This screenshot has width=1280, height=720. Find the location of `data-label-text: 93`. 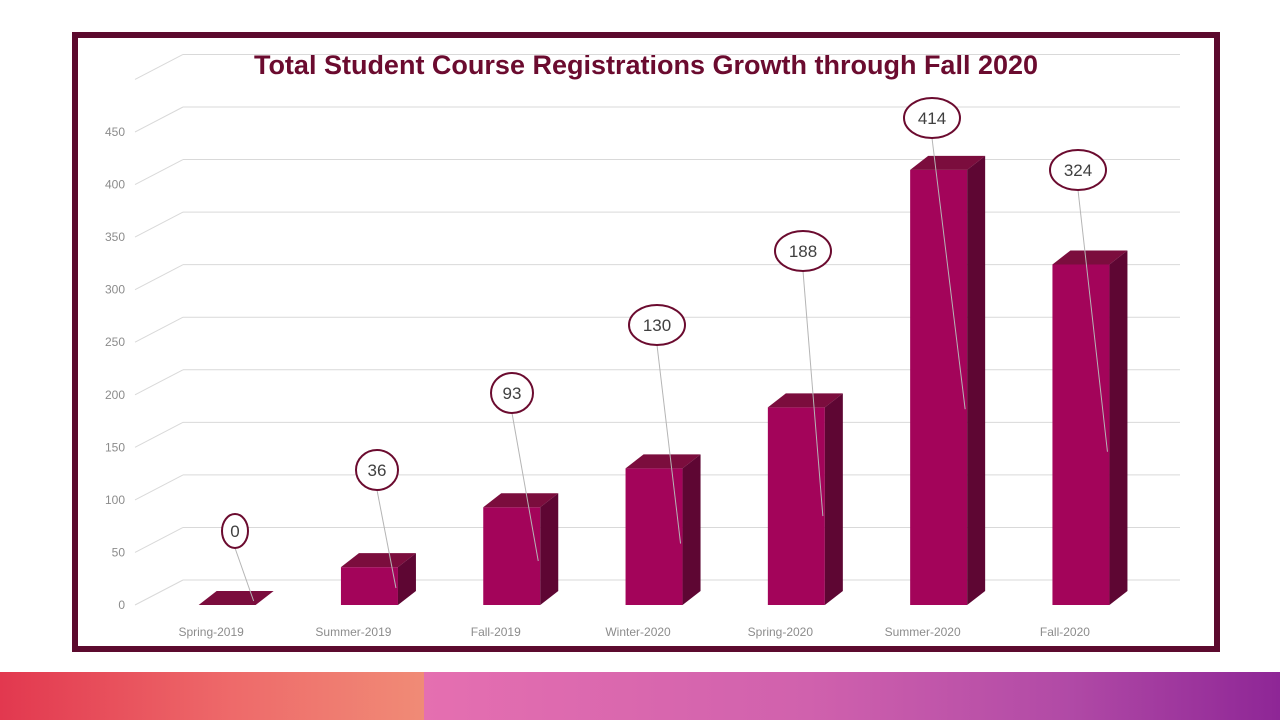

data-label-text: 93 is located at coordinates (512, 393).